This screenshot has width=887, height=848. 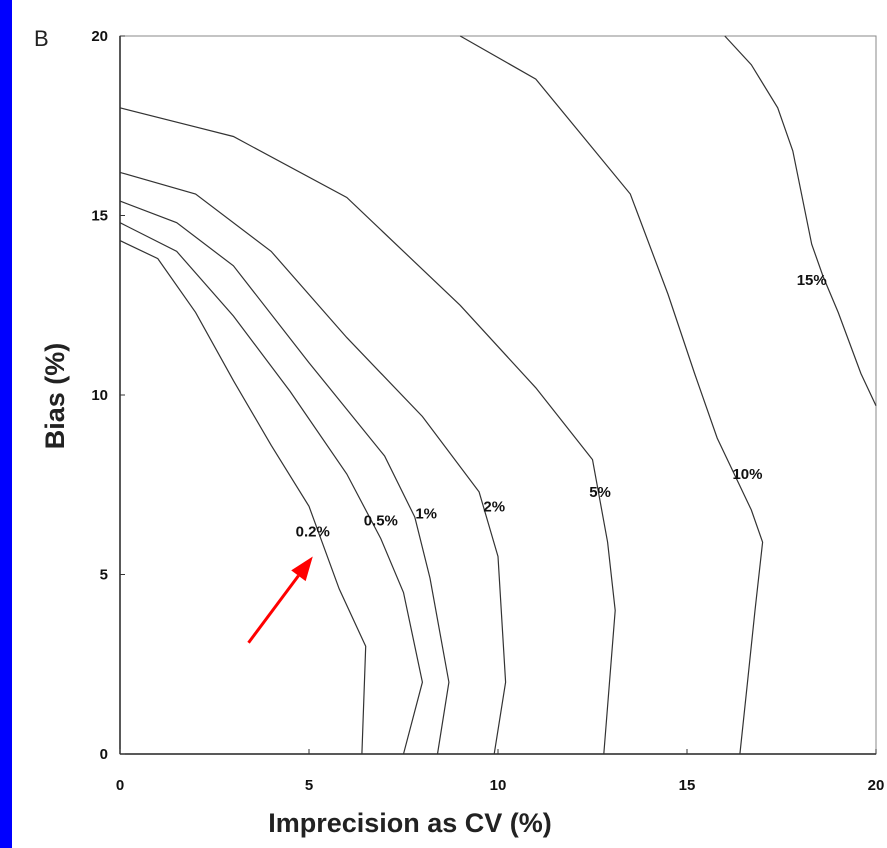 I want to click on red-arrow-head, so click(x=302, y=569).